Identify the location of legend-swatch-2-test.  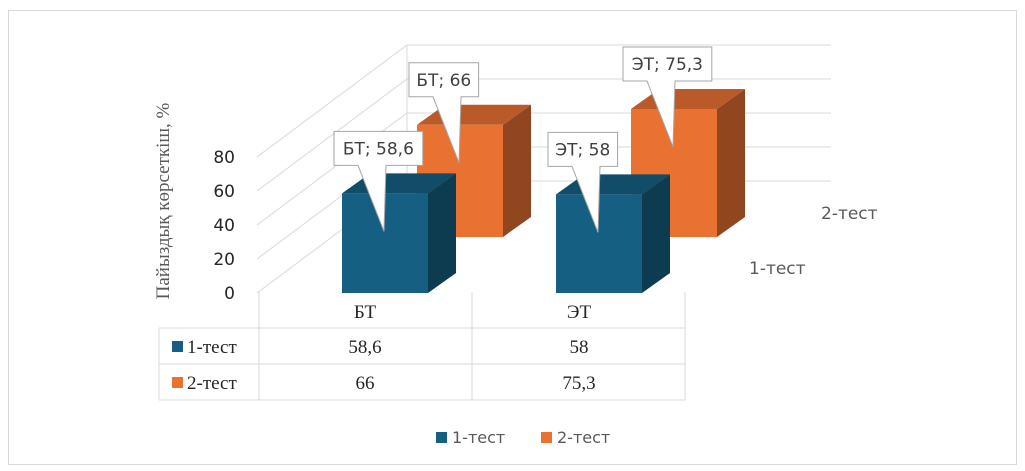
(546, 437).